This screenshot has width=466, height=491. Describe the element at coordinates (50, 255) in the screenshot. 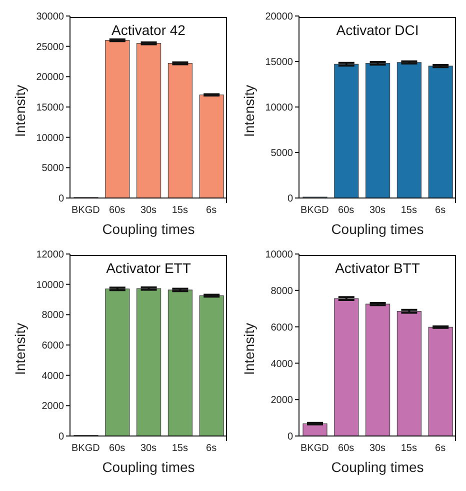

I see `y-tick-label: 12000` at that location.